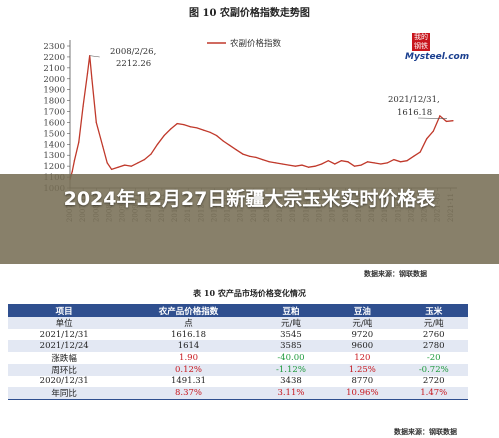  I want to click on table-cell: 9720, so click(362, 335).